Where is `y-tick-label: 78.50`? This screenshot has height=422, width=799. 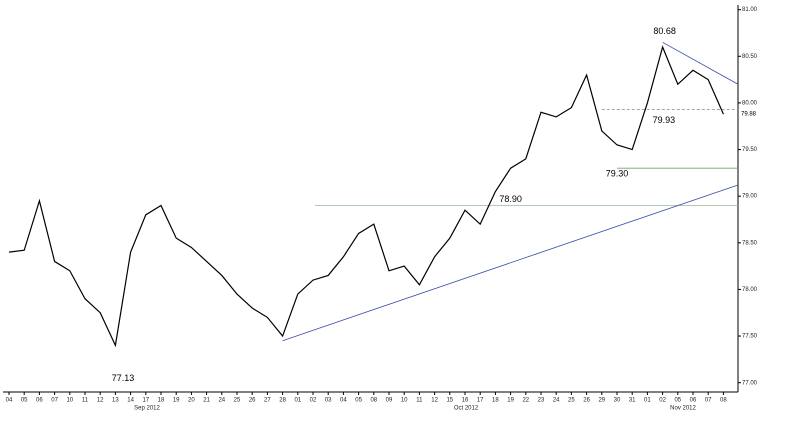 y-tick-label: 78.50 is located at coordinates (750, 243).